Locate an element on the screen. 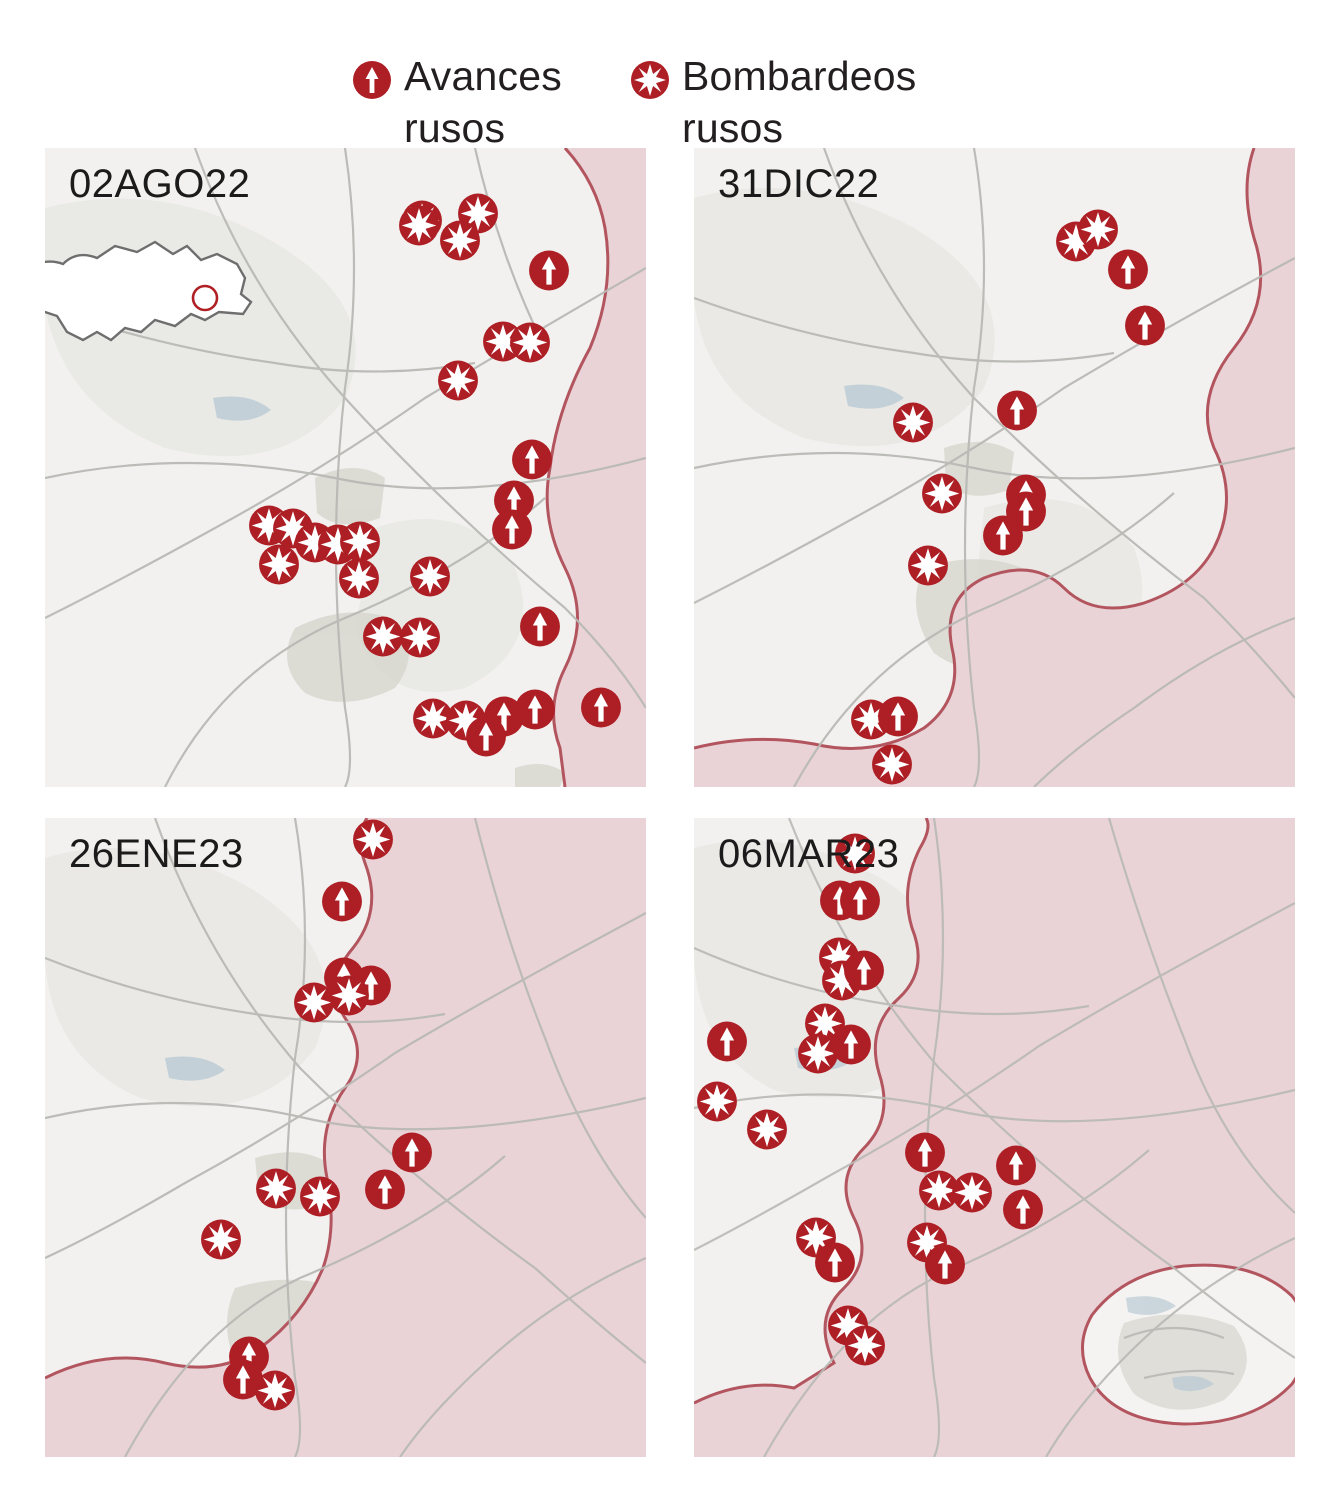  locator-circle is located at coordinates (205, 298).